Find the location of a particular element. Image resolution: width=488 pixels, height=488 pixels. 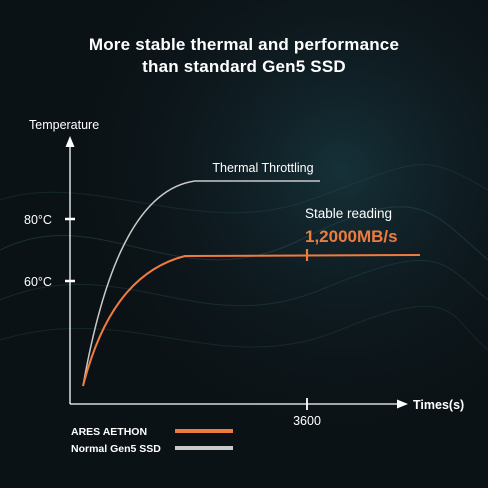

y-axis-label: Temperature is located at coordinates (64, 125).